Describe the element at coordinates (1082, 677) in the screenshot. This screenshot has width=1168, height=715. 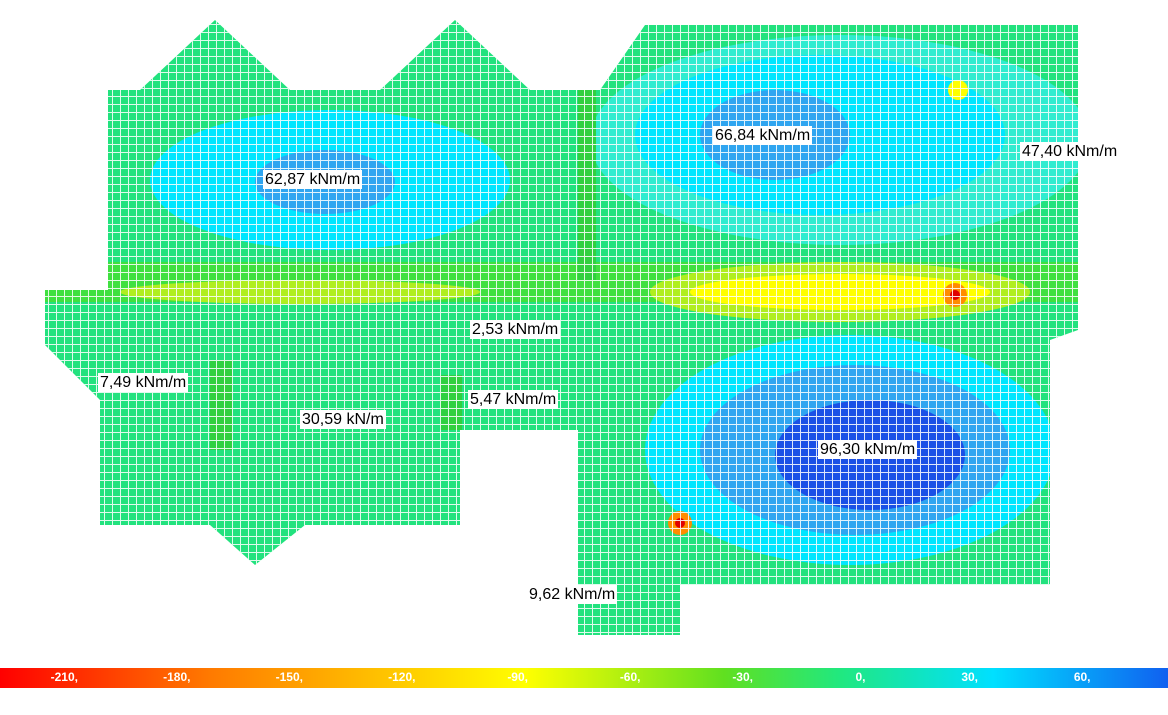
I see `scale-label: 60,` at that location.